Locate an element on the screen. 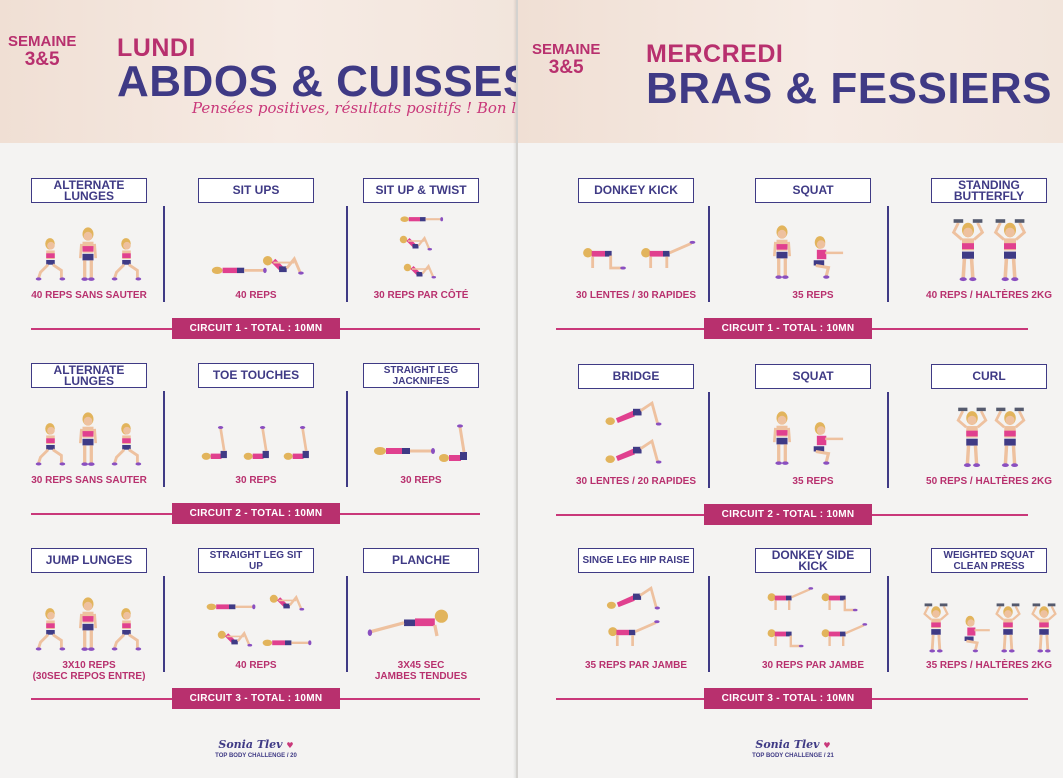 The image size is (1063, 778). exercise-name: PLANCHE is located at coordinates (421, 560).